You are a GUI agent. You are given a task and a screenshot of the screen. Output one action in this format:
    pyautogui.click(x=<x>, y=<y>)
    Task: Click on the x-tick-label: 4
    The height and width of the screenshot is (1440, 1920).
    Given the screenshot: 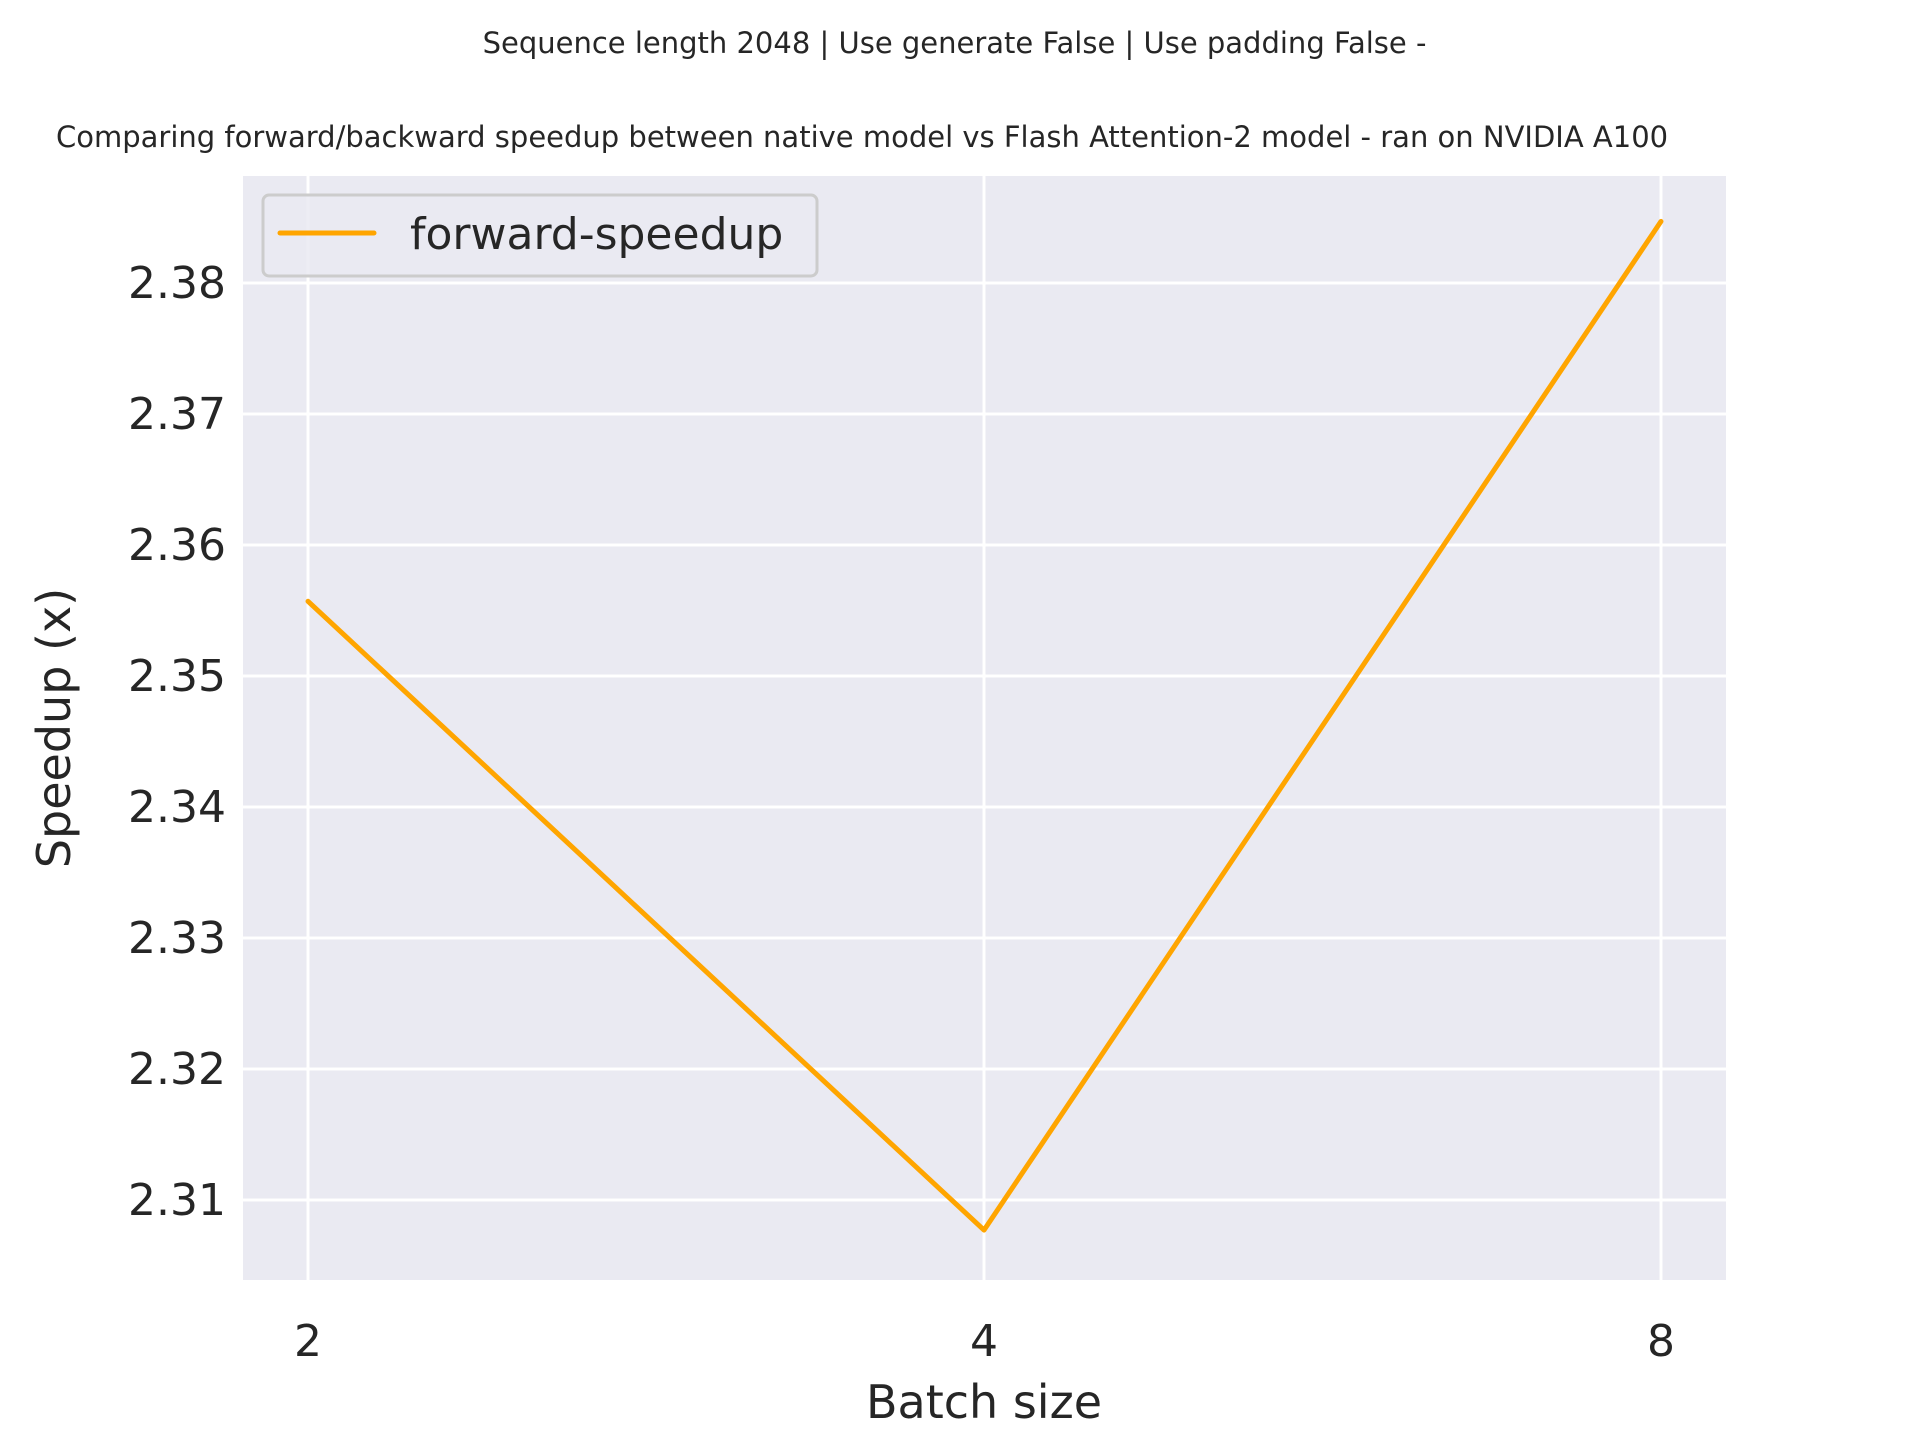 What is the action you would take?
    pyautogui.click(x=984, y=1341)
    